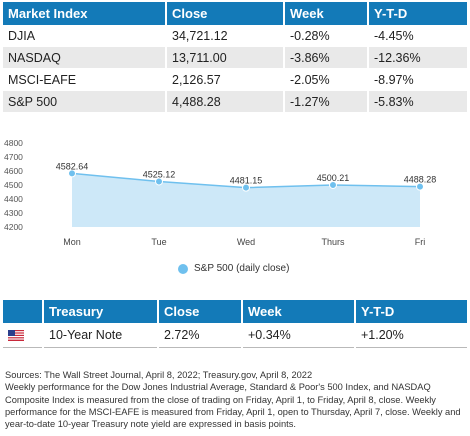 This screenshot has width=470, height=436. What do you see at coordinates (13, 185) in the screenshot?
I see `y-tick-label: 4500` at bounding box center [13, 185].